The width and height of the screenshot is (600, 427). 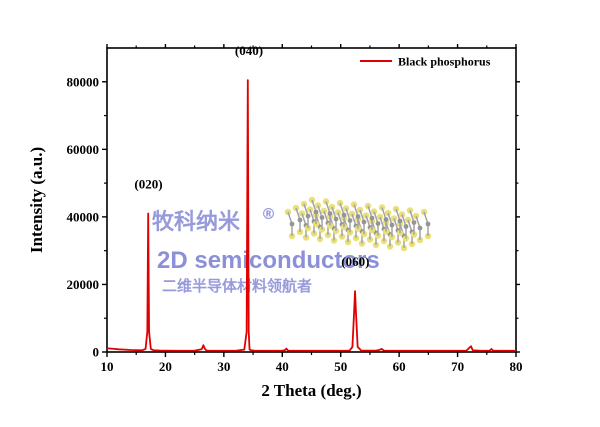 What do you see at coordinates (148, 184) in the screenshot?
I see `peak-label: (020)` at bounding box center [148, 184].